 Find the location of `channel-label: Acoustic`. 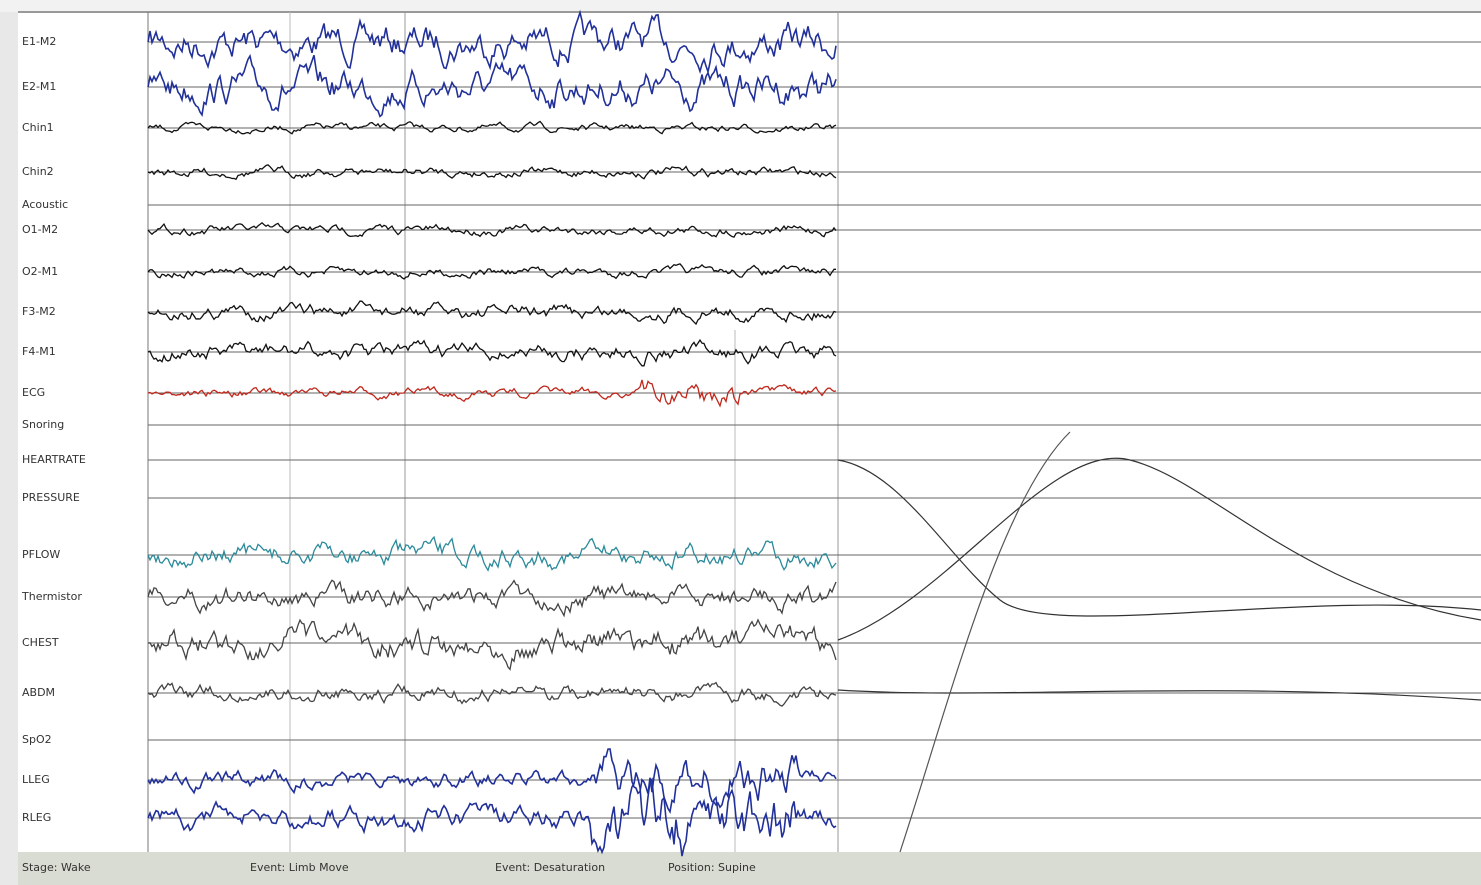

channel-label: Acoustic is located at coordinates (45, 204).